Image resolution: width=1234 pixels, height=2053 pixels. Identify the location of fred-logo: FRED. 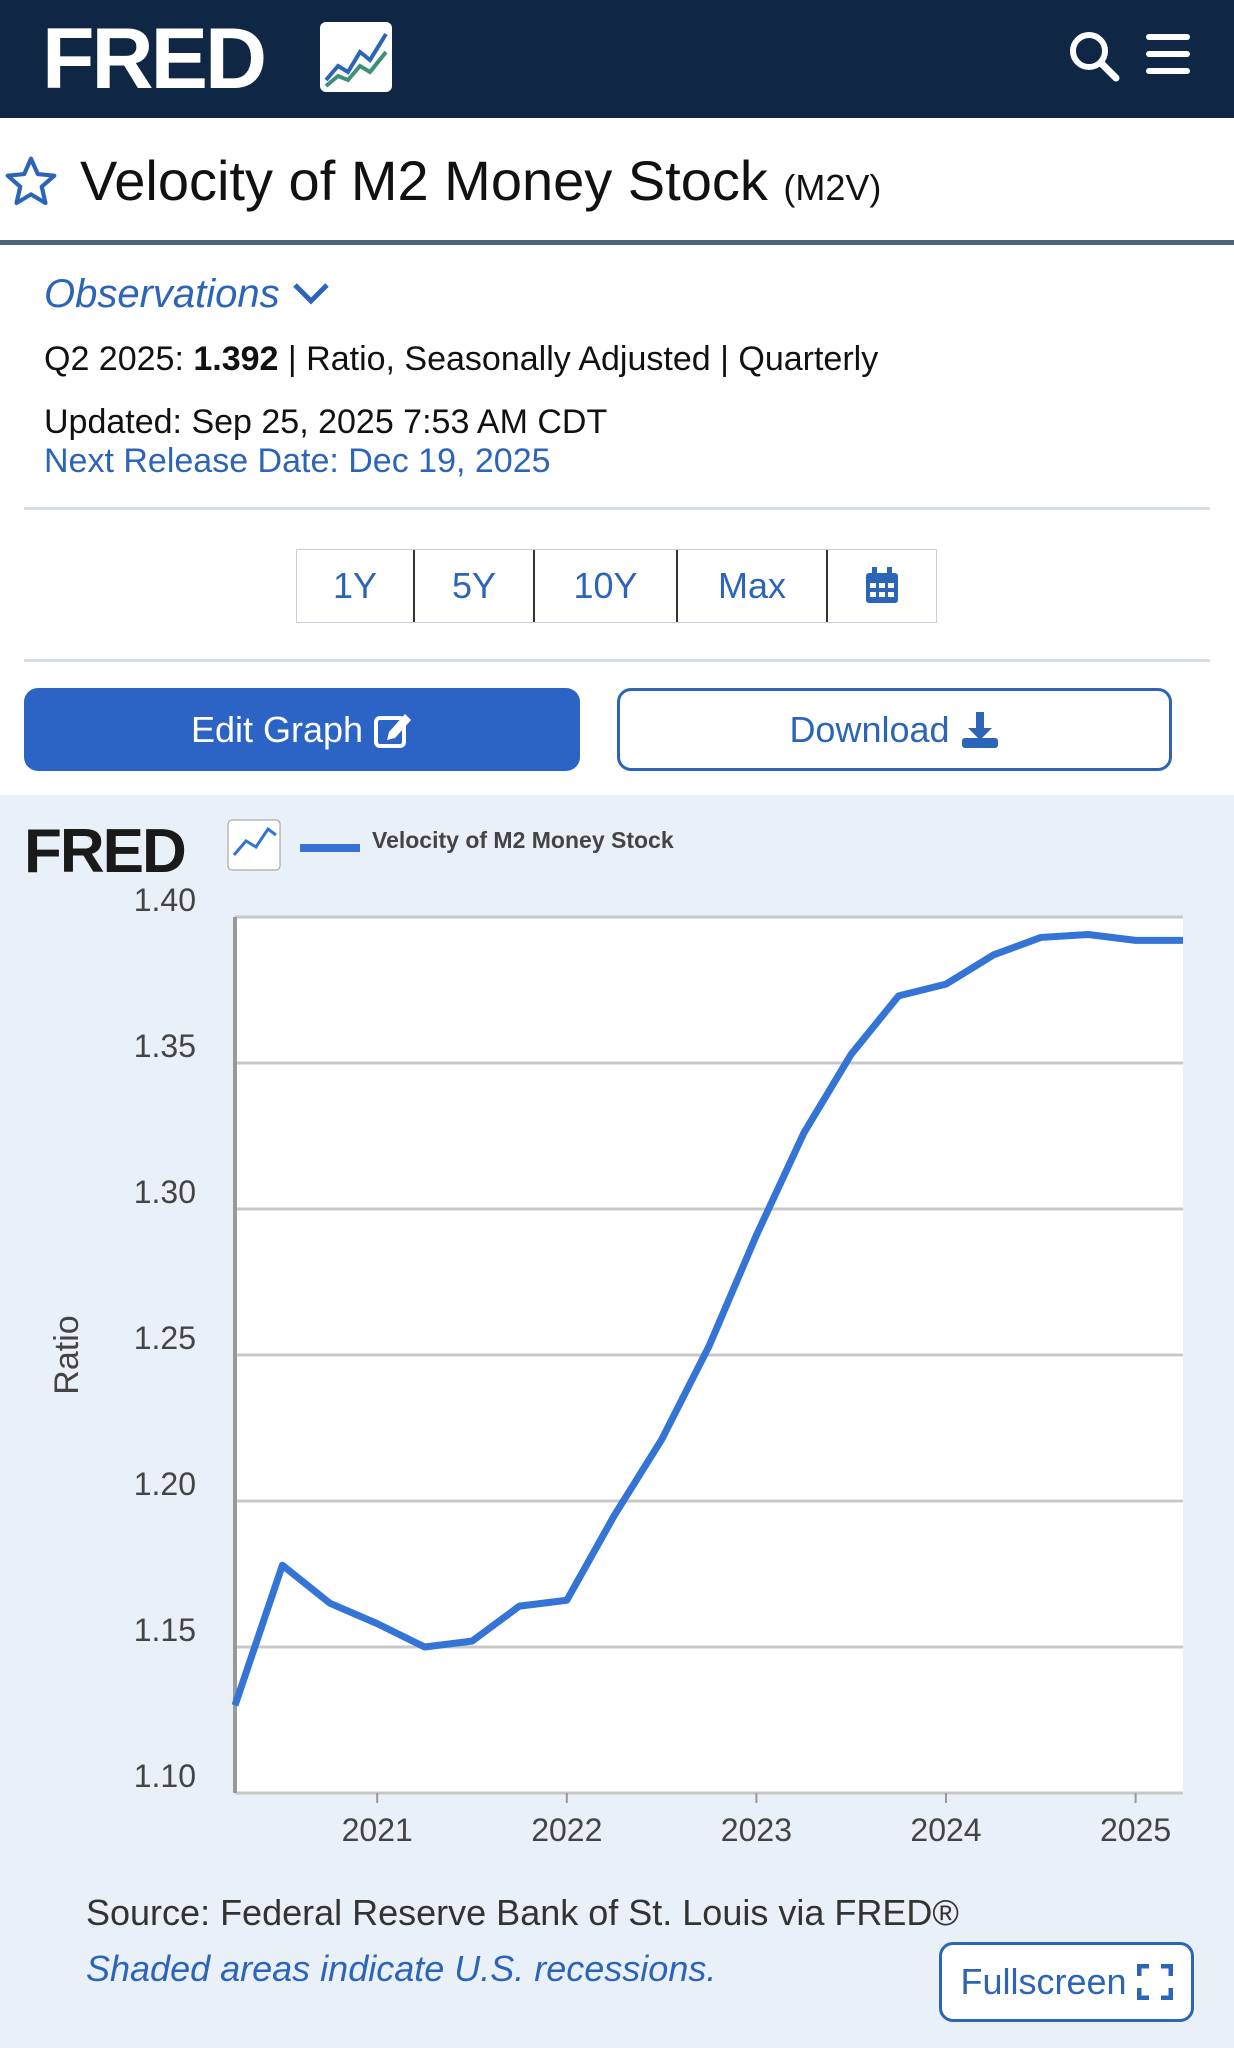
(153, 59).